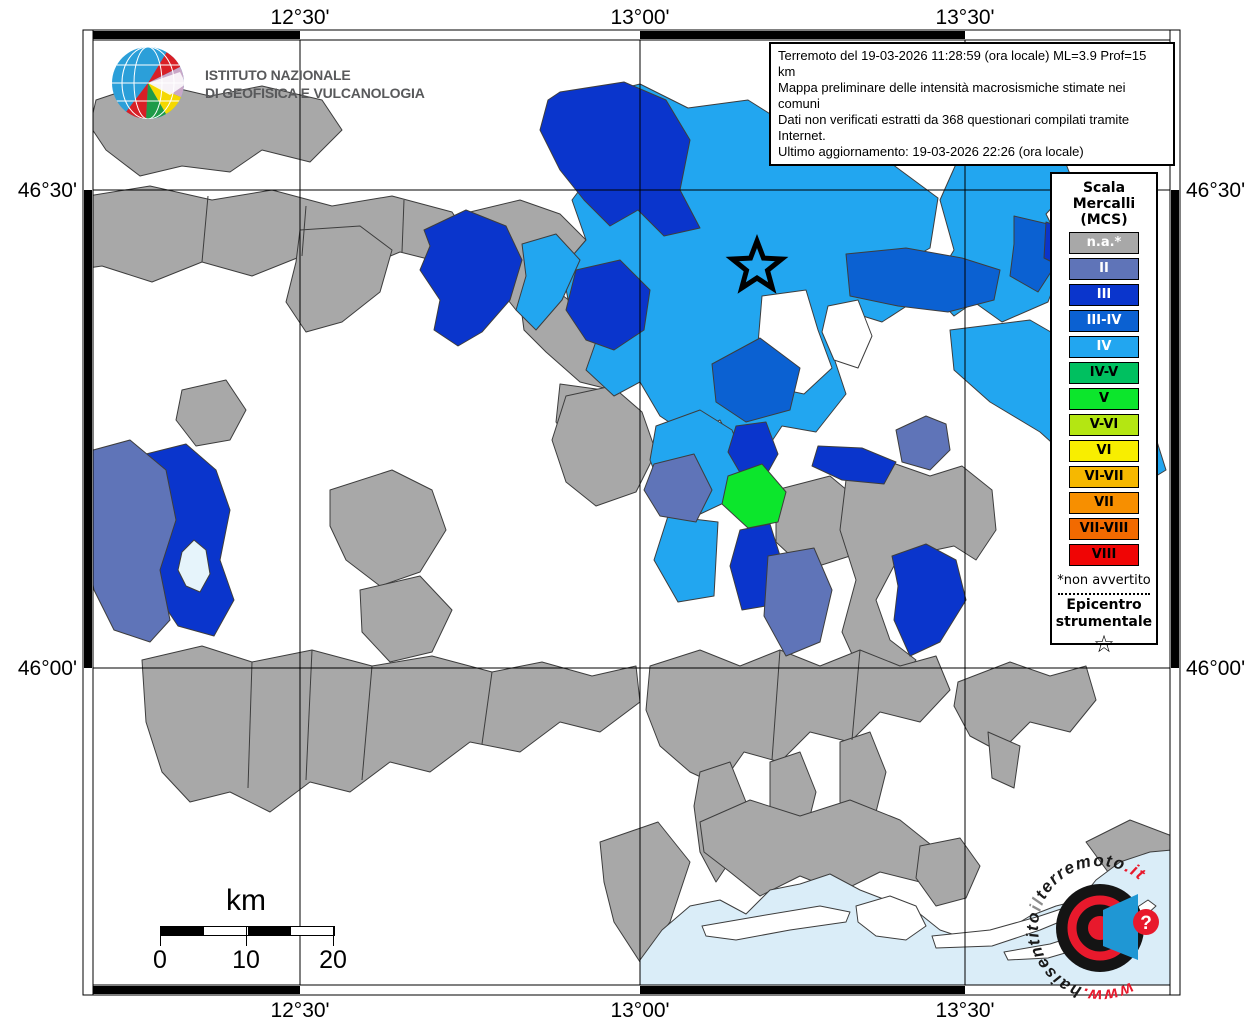  I want to click on intensity-v-region, so click(754, 496).